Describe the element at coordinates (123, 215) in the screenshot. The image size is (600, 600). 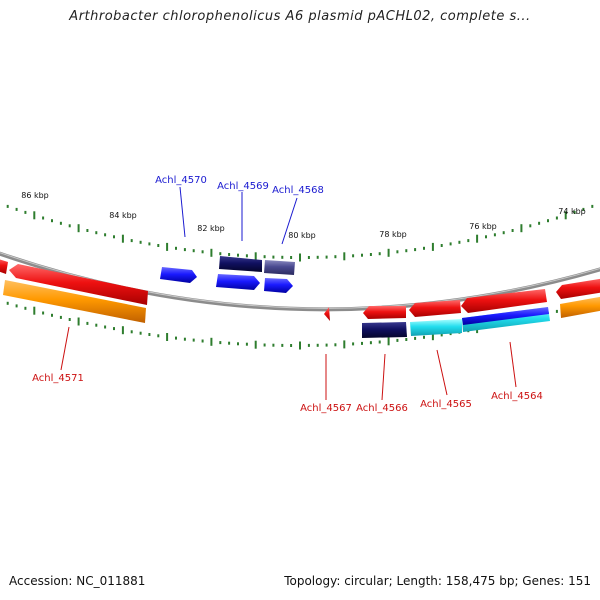
I see `tick-label: 84 kbp` at that location.